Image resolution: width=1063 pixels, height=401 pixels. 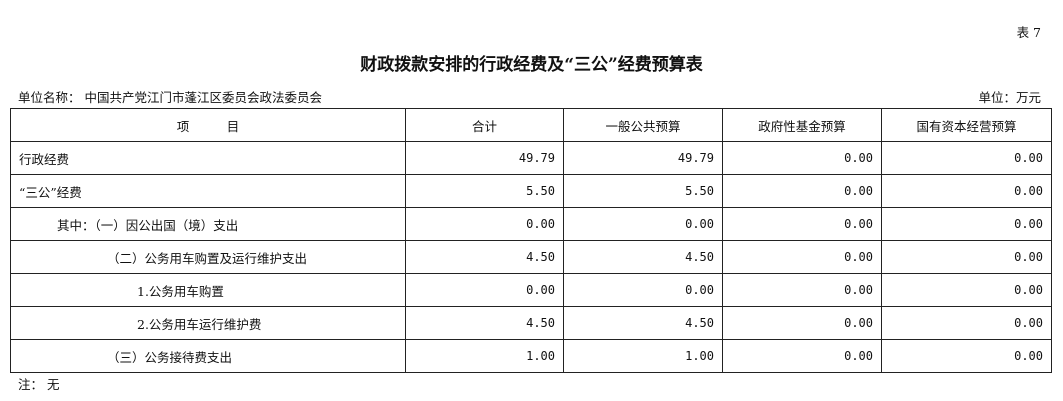 What do you see at coordinates (802, 125) in the screenshot?
I see `header-fund-budget: 政府性基金预算` at bounding box center [802, 125].